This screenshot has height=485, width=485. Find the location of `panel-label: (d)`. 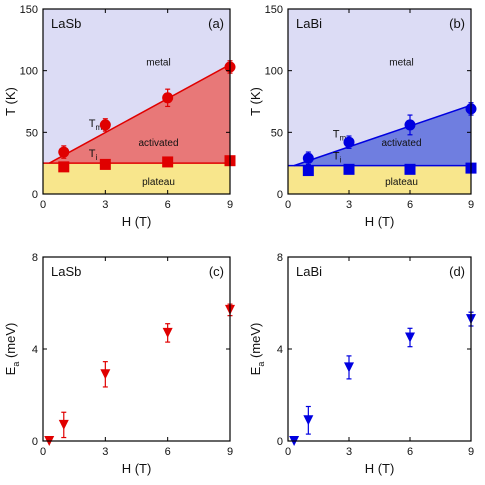

panel-label: (d) is located at coordinates (457, 271).